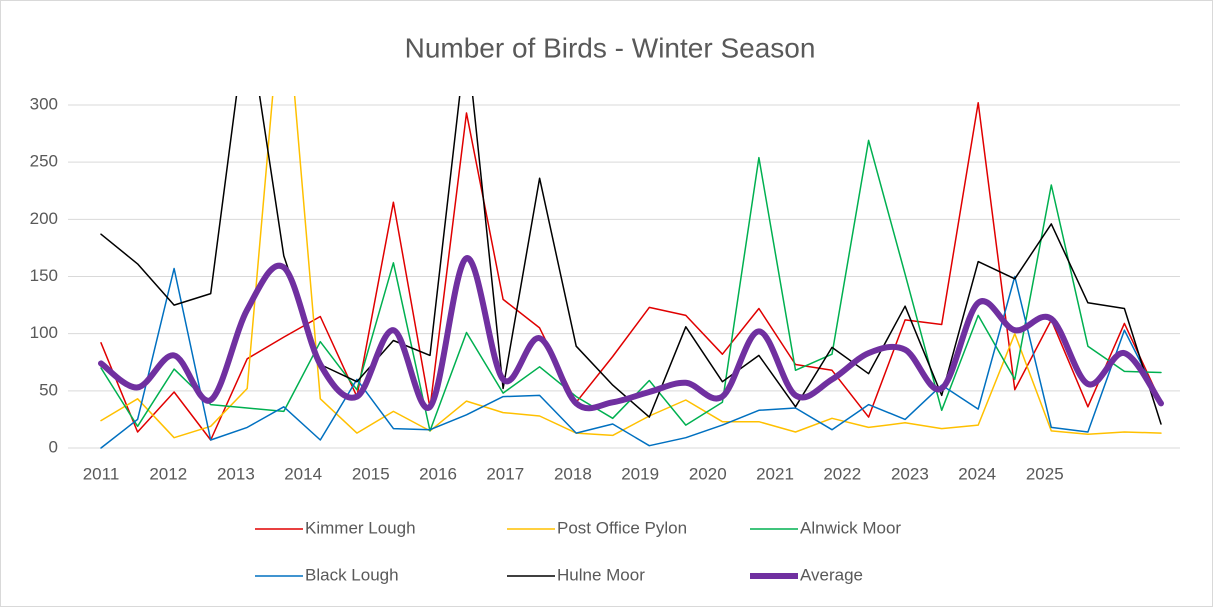  Describe the element at coordinates (168, 473) in the screenshot. I see `x-tick-label: 2012` at that location.